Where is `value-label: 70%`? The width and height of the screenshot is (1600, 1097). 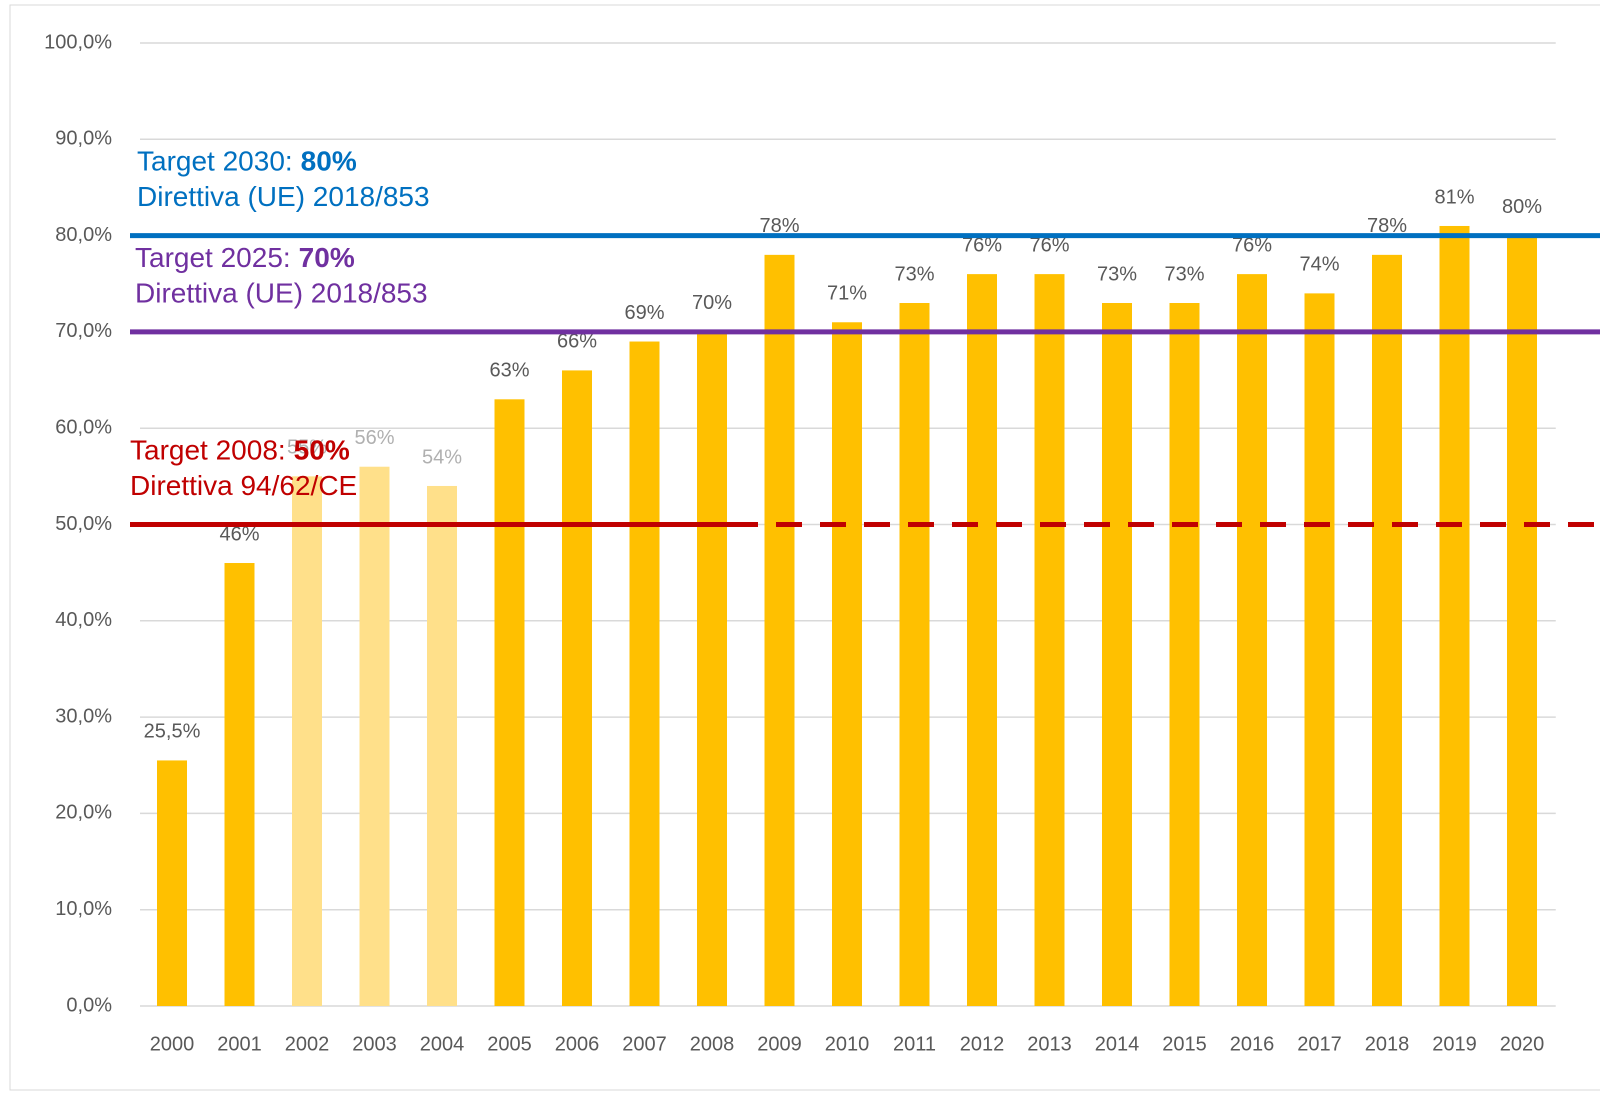
value-label: 70% is located at coordinates (712, 303).